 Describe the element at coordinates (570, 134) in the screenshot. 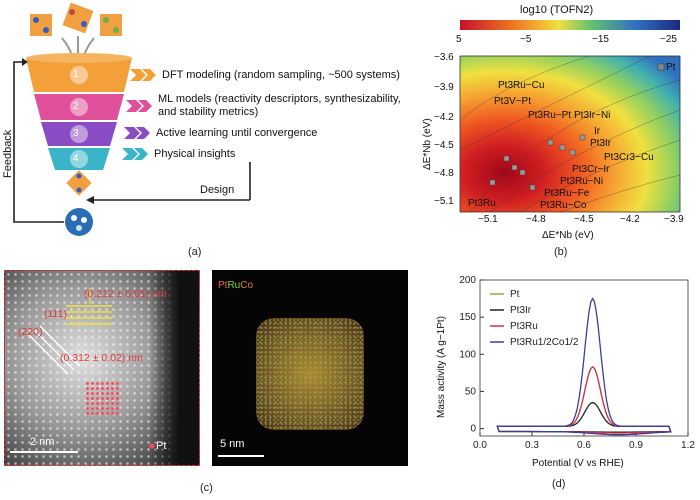

I see `heatmap` at that location.